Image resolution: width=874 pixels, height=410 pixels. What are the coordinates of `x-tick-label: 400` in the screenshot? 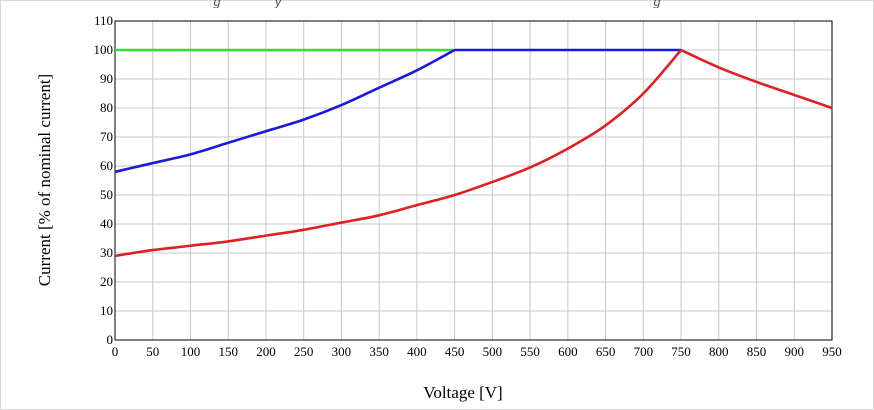 It's located at (417, 351).